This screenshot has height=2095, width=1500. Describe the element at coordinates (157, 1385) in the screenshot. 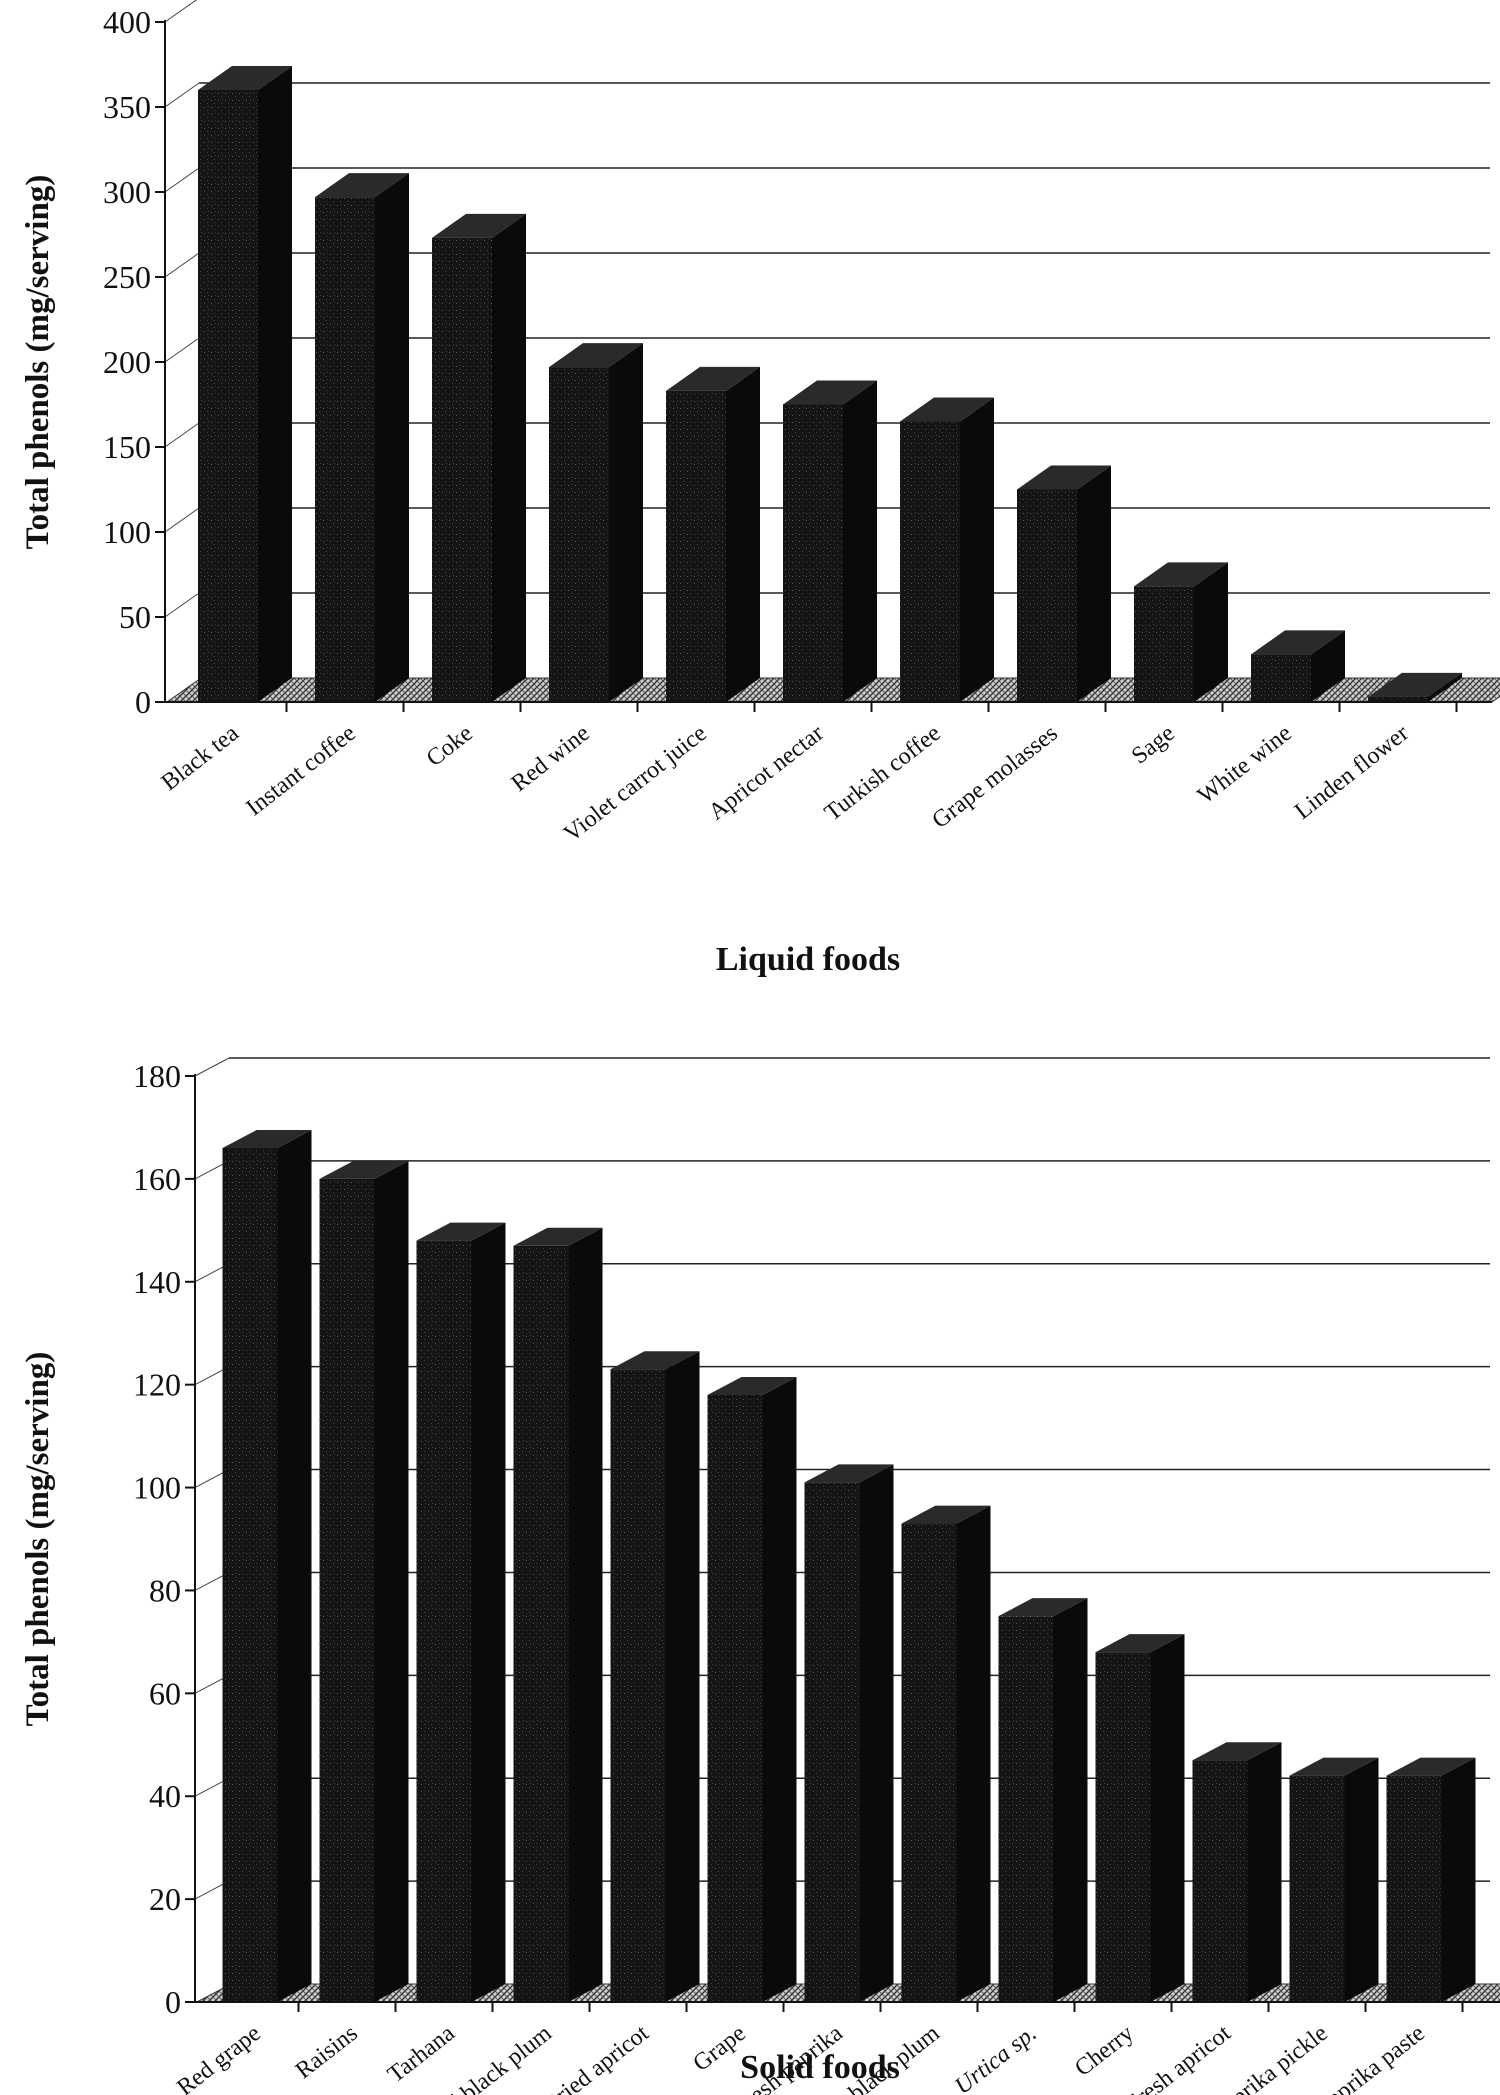

I see `solid-y-tick-label: 120` at that location.